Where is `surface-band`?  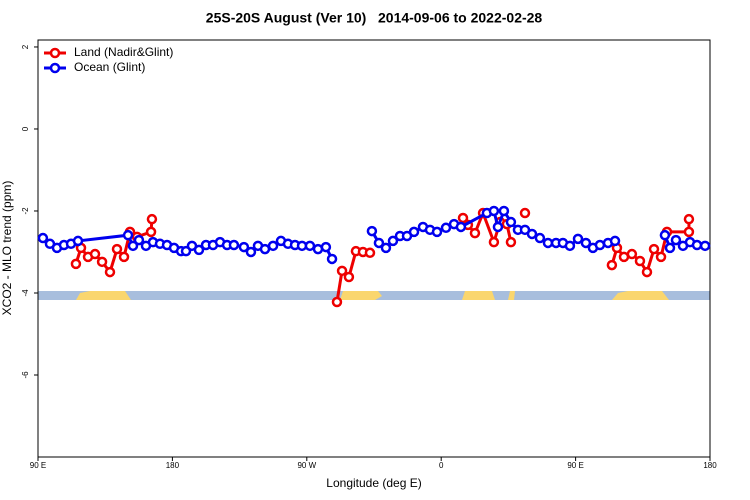 surface-band is located at coordinates (374, 295).